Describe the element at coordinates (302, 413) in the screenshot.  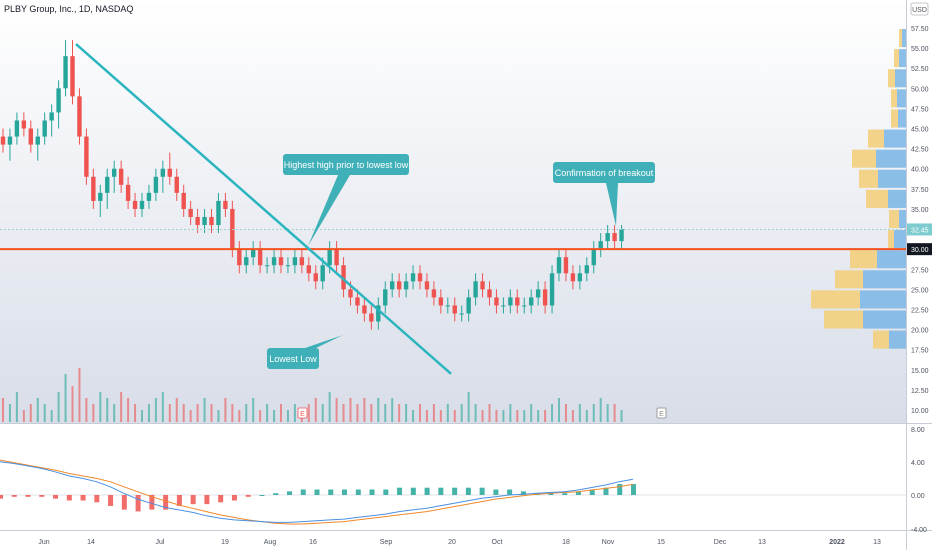
I see `earnings-marker` at that location.